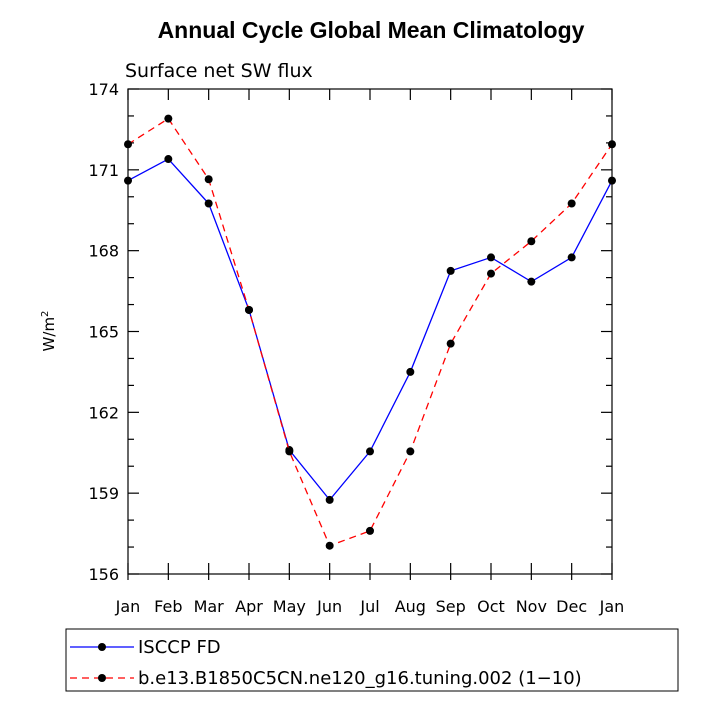 This screenshot has width=715, height=715. I want to click on legend-box, so click(372, 660).